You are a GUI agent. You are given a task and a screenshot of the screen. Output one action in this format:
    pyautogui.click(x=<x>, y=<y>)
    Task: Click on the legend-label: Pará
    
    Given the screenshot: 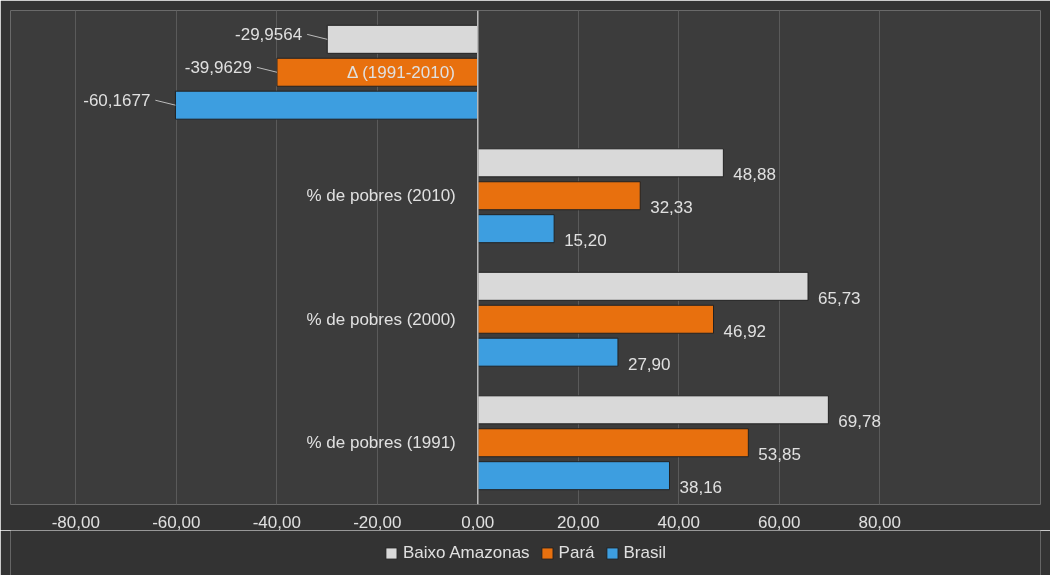 What is the action you would take?
    pyautogui.click(x=576, y=552)
    